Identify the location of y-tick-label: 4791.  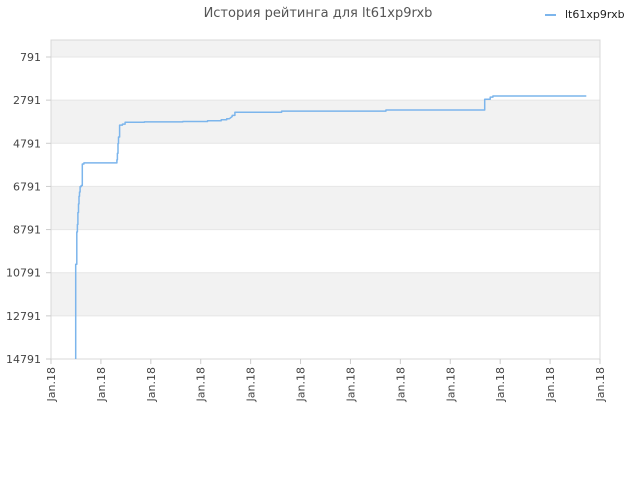
(27, 143).